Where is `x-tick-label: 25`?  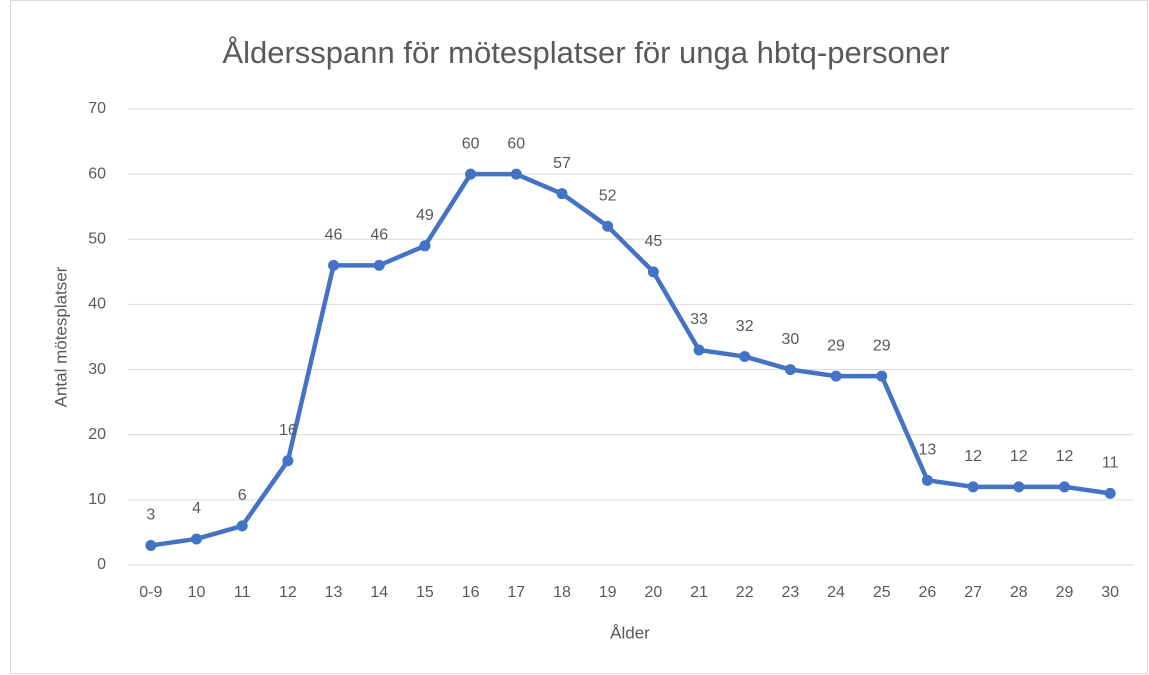
x-tick-label: 25 is located at coordinates (882, 592).